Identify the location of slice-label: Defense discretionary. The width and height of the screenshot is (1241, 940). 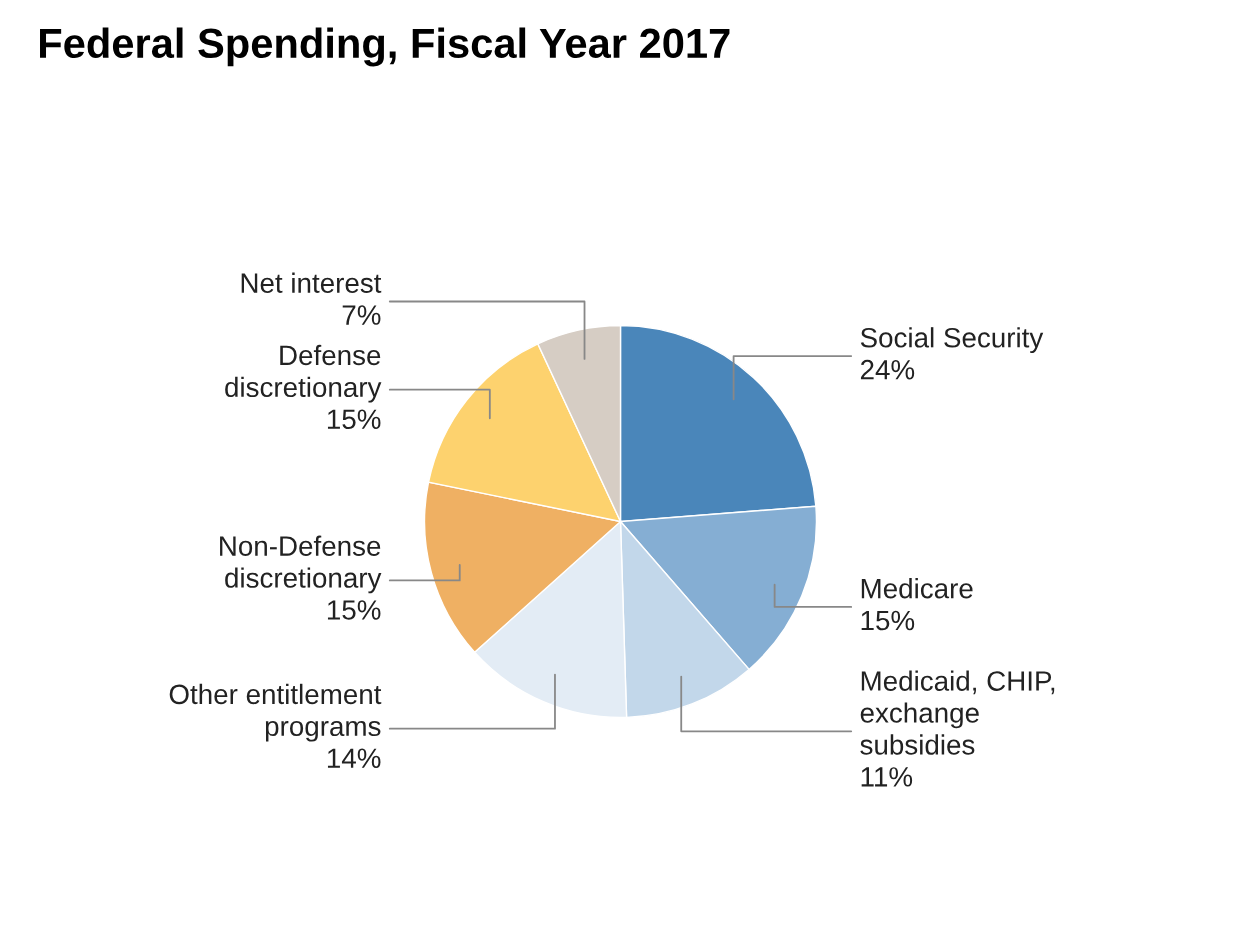
(303, 373).